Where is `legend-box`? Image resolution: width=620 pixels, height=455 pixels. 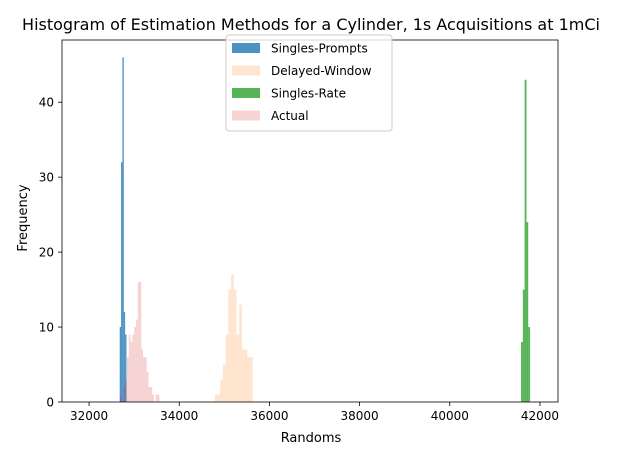 legend-box is located at coordinates (309, 83).